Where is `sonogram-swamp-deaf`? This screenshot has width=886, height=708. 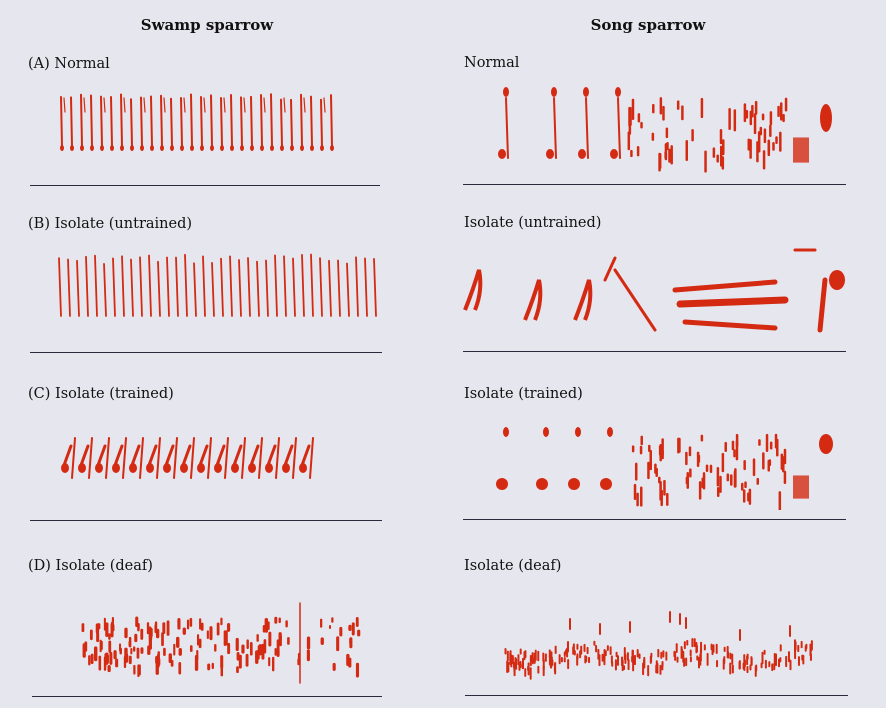
sonogram-swamp-deaf is located at coordinates (221, 643).